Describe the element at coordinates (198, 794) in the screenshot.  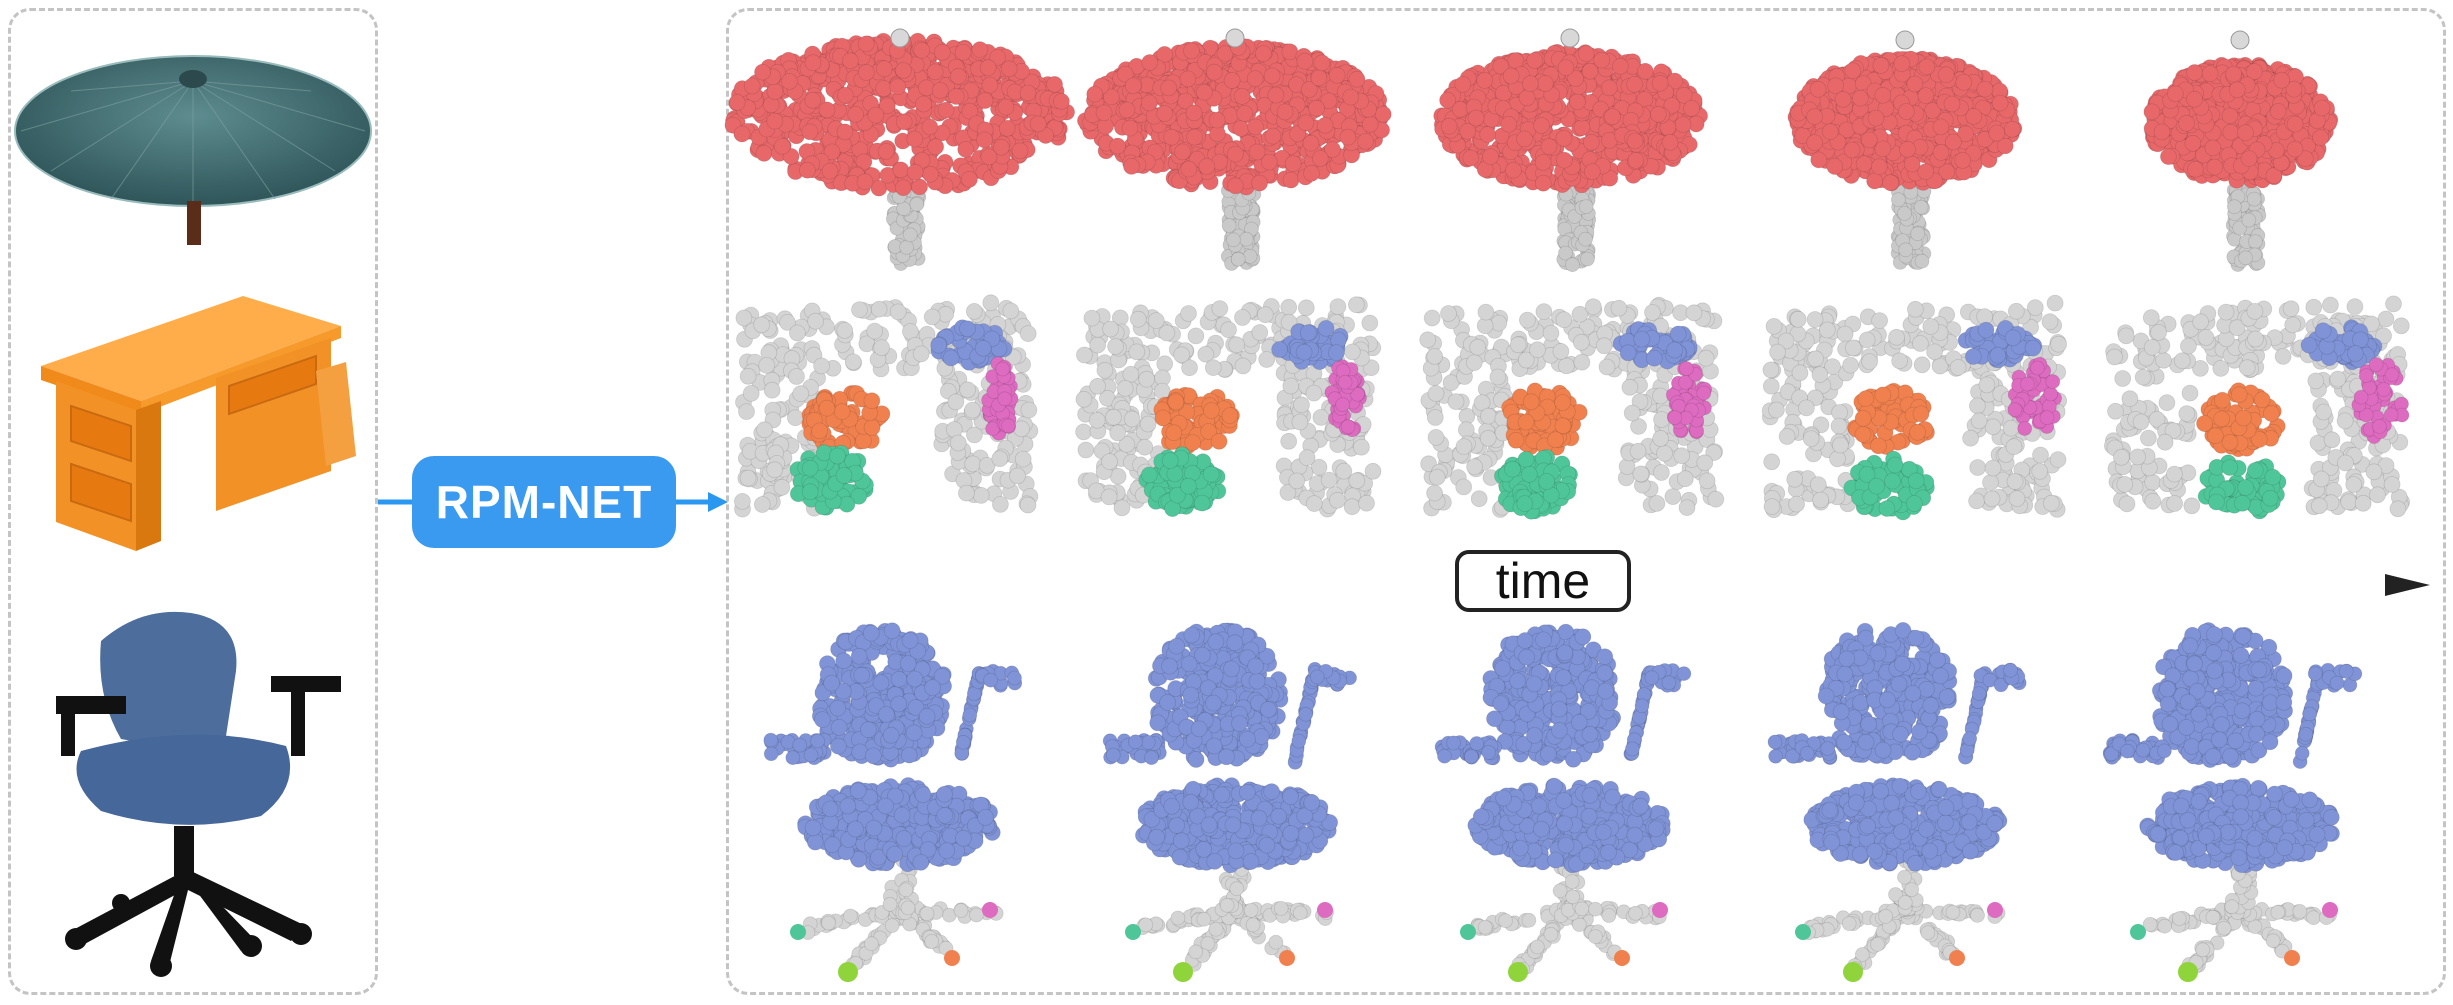
I see `input-chair-image` at that location.